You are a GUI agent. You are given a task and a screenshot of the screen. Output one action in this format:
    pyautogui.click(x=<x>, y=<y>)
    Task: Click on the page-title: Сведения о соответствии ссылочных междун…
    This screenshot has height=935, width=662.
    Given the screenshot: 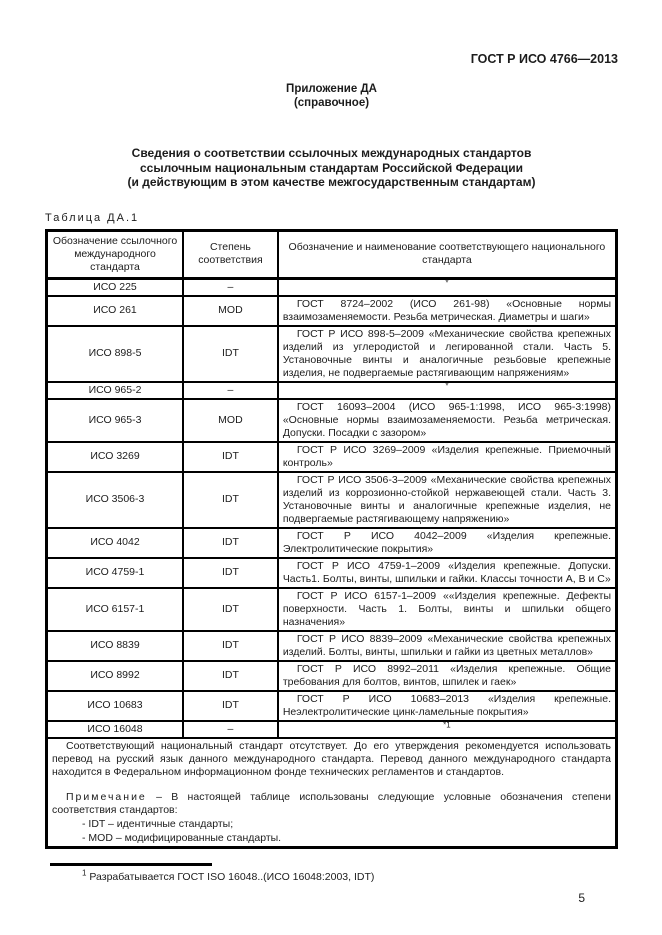 What is the action you would take?
    pyautogui.click(x=331, y=168)
    